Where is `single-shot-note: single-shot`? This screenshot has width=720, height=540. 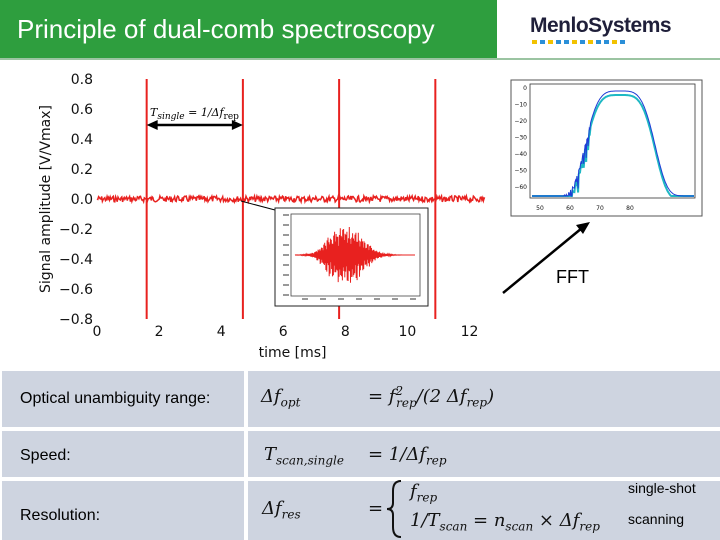 single-shot-note: single-shot is located at coordinates (662, 488).